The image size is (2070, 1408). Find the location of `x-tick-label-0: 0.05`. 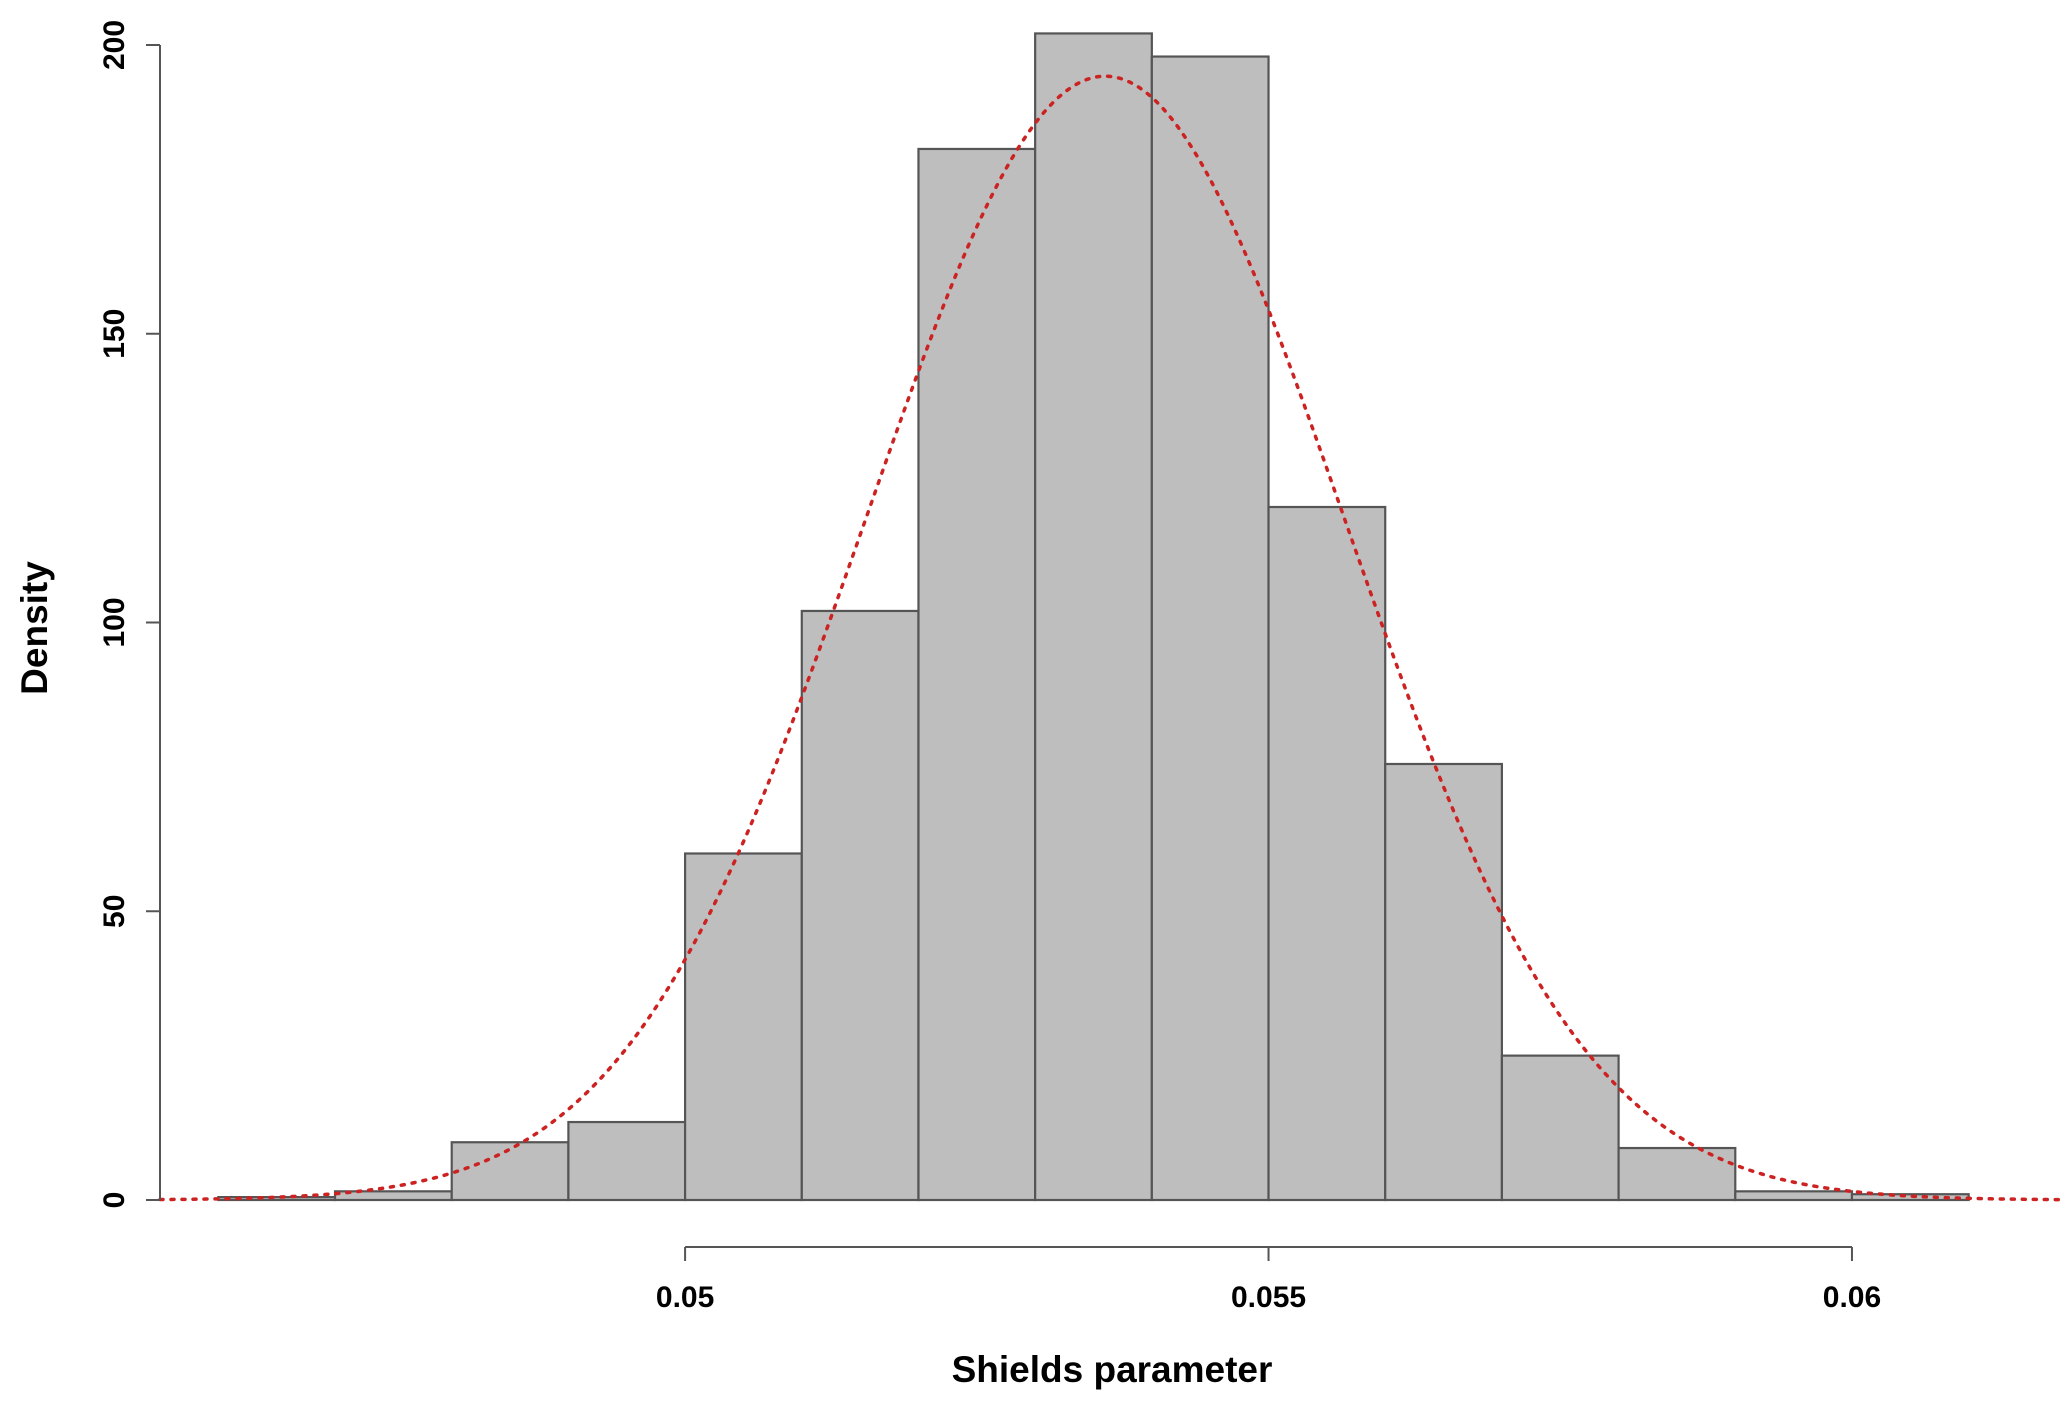

x-tick-label-0: 0.05 is located at coordinates (685, 1297).